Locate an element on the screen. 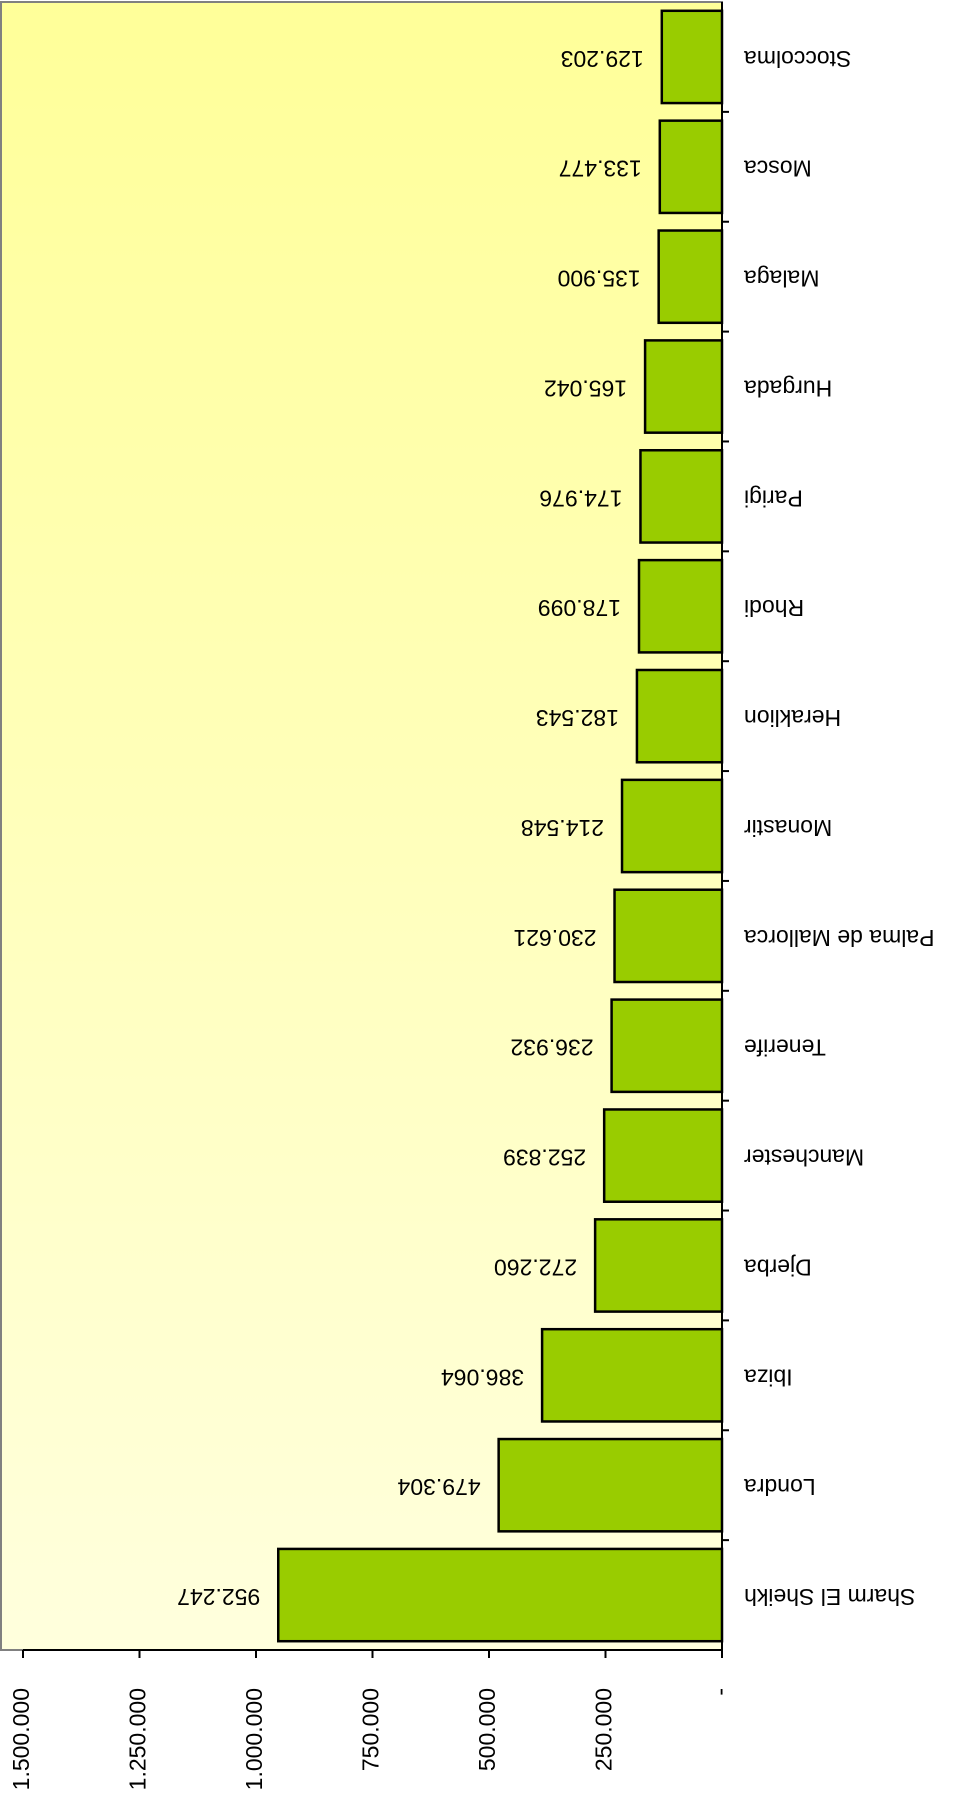 The height and width of the screenshot is (1794, 956). x-tick-label: Manchester is located at coordinates (804, 1158).